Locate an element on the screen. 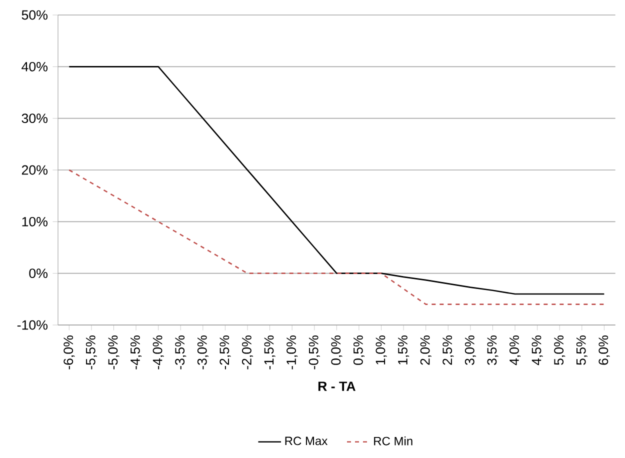 This screenshot has width=625, height=458. x-tick-label: 0,5% is located at coordinates (358, 350).